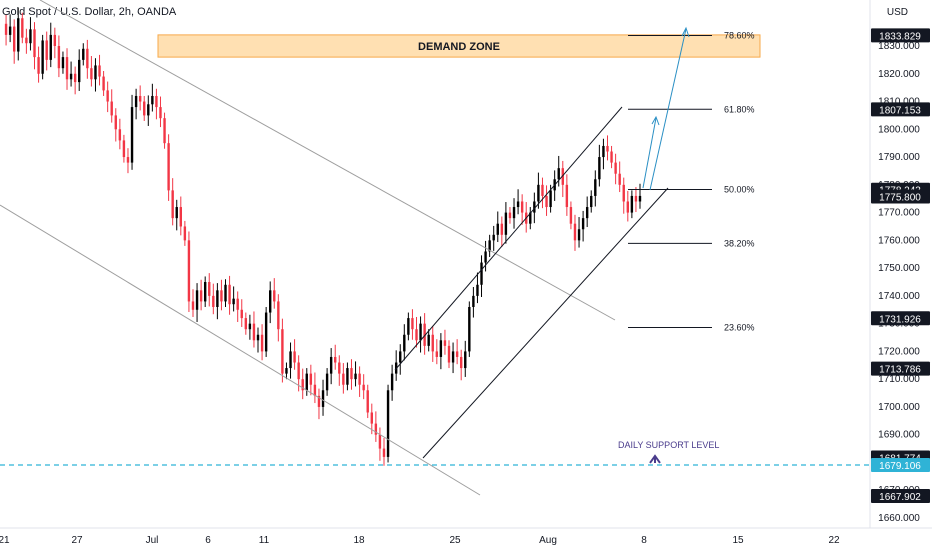 Image resolution: width=932 pixels, height=550 pixels. Describe the element at coordinates (668, 445) in the screenshot. I see `daily-support-label: DAILY SUPPORT LEVEL` at that location.